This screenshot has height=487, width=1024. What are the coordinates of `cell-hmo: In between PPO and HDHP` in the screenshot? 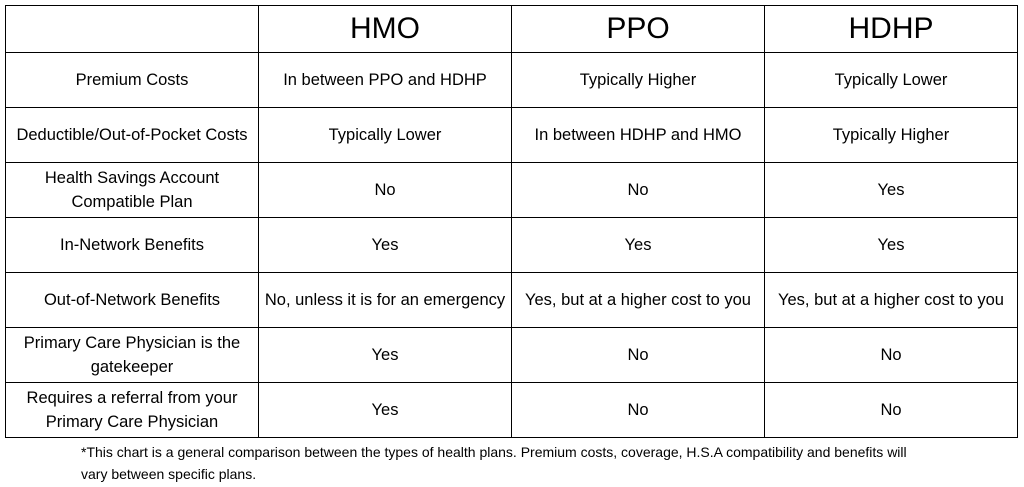 It's located at (385, 80).